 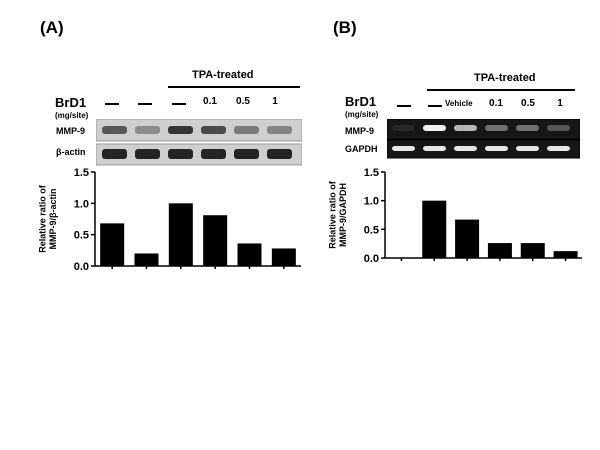 What do you see at coordinates (371, 259) in the screenshot?
I see `chart-b-ytick-label-0: 0.0` at bounding box center [371, 259].